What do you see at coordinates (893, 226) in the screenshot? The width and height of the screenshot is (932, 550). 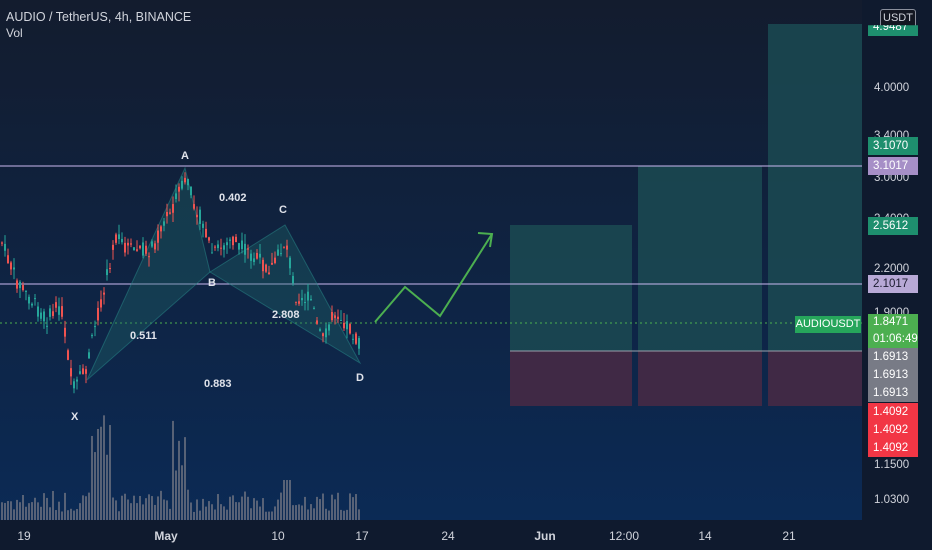 I see `price-tag-target-1: 2.5612` at bounding box center [893, 226].